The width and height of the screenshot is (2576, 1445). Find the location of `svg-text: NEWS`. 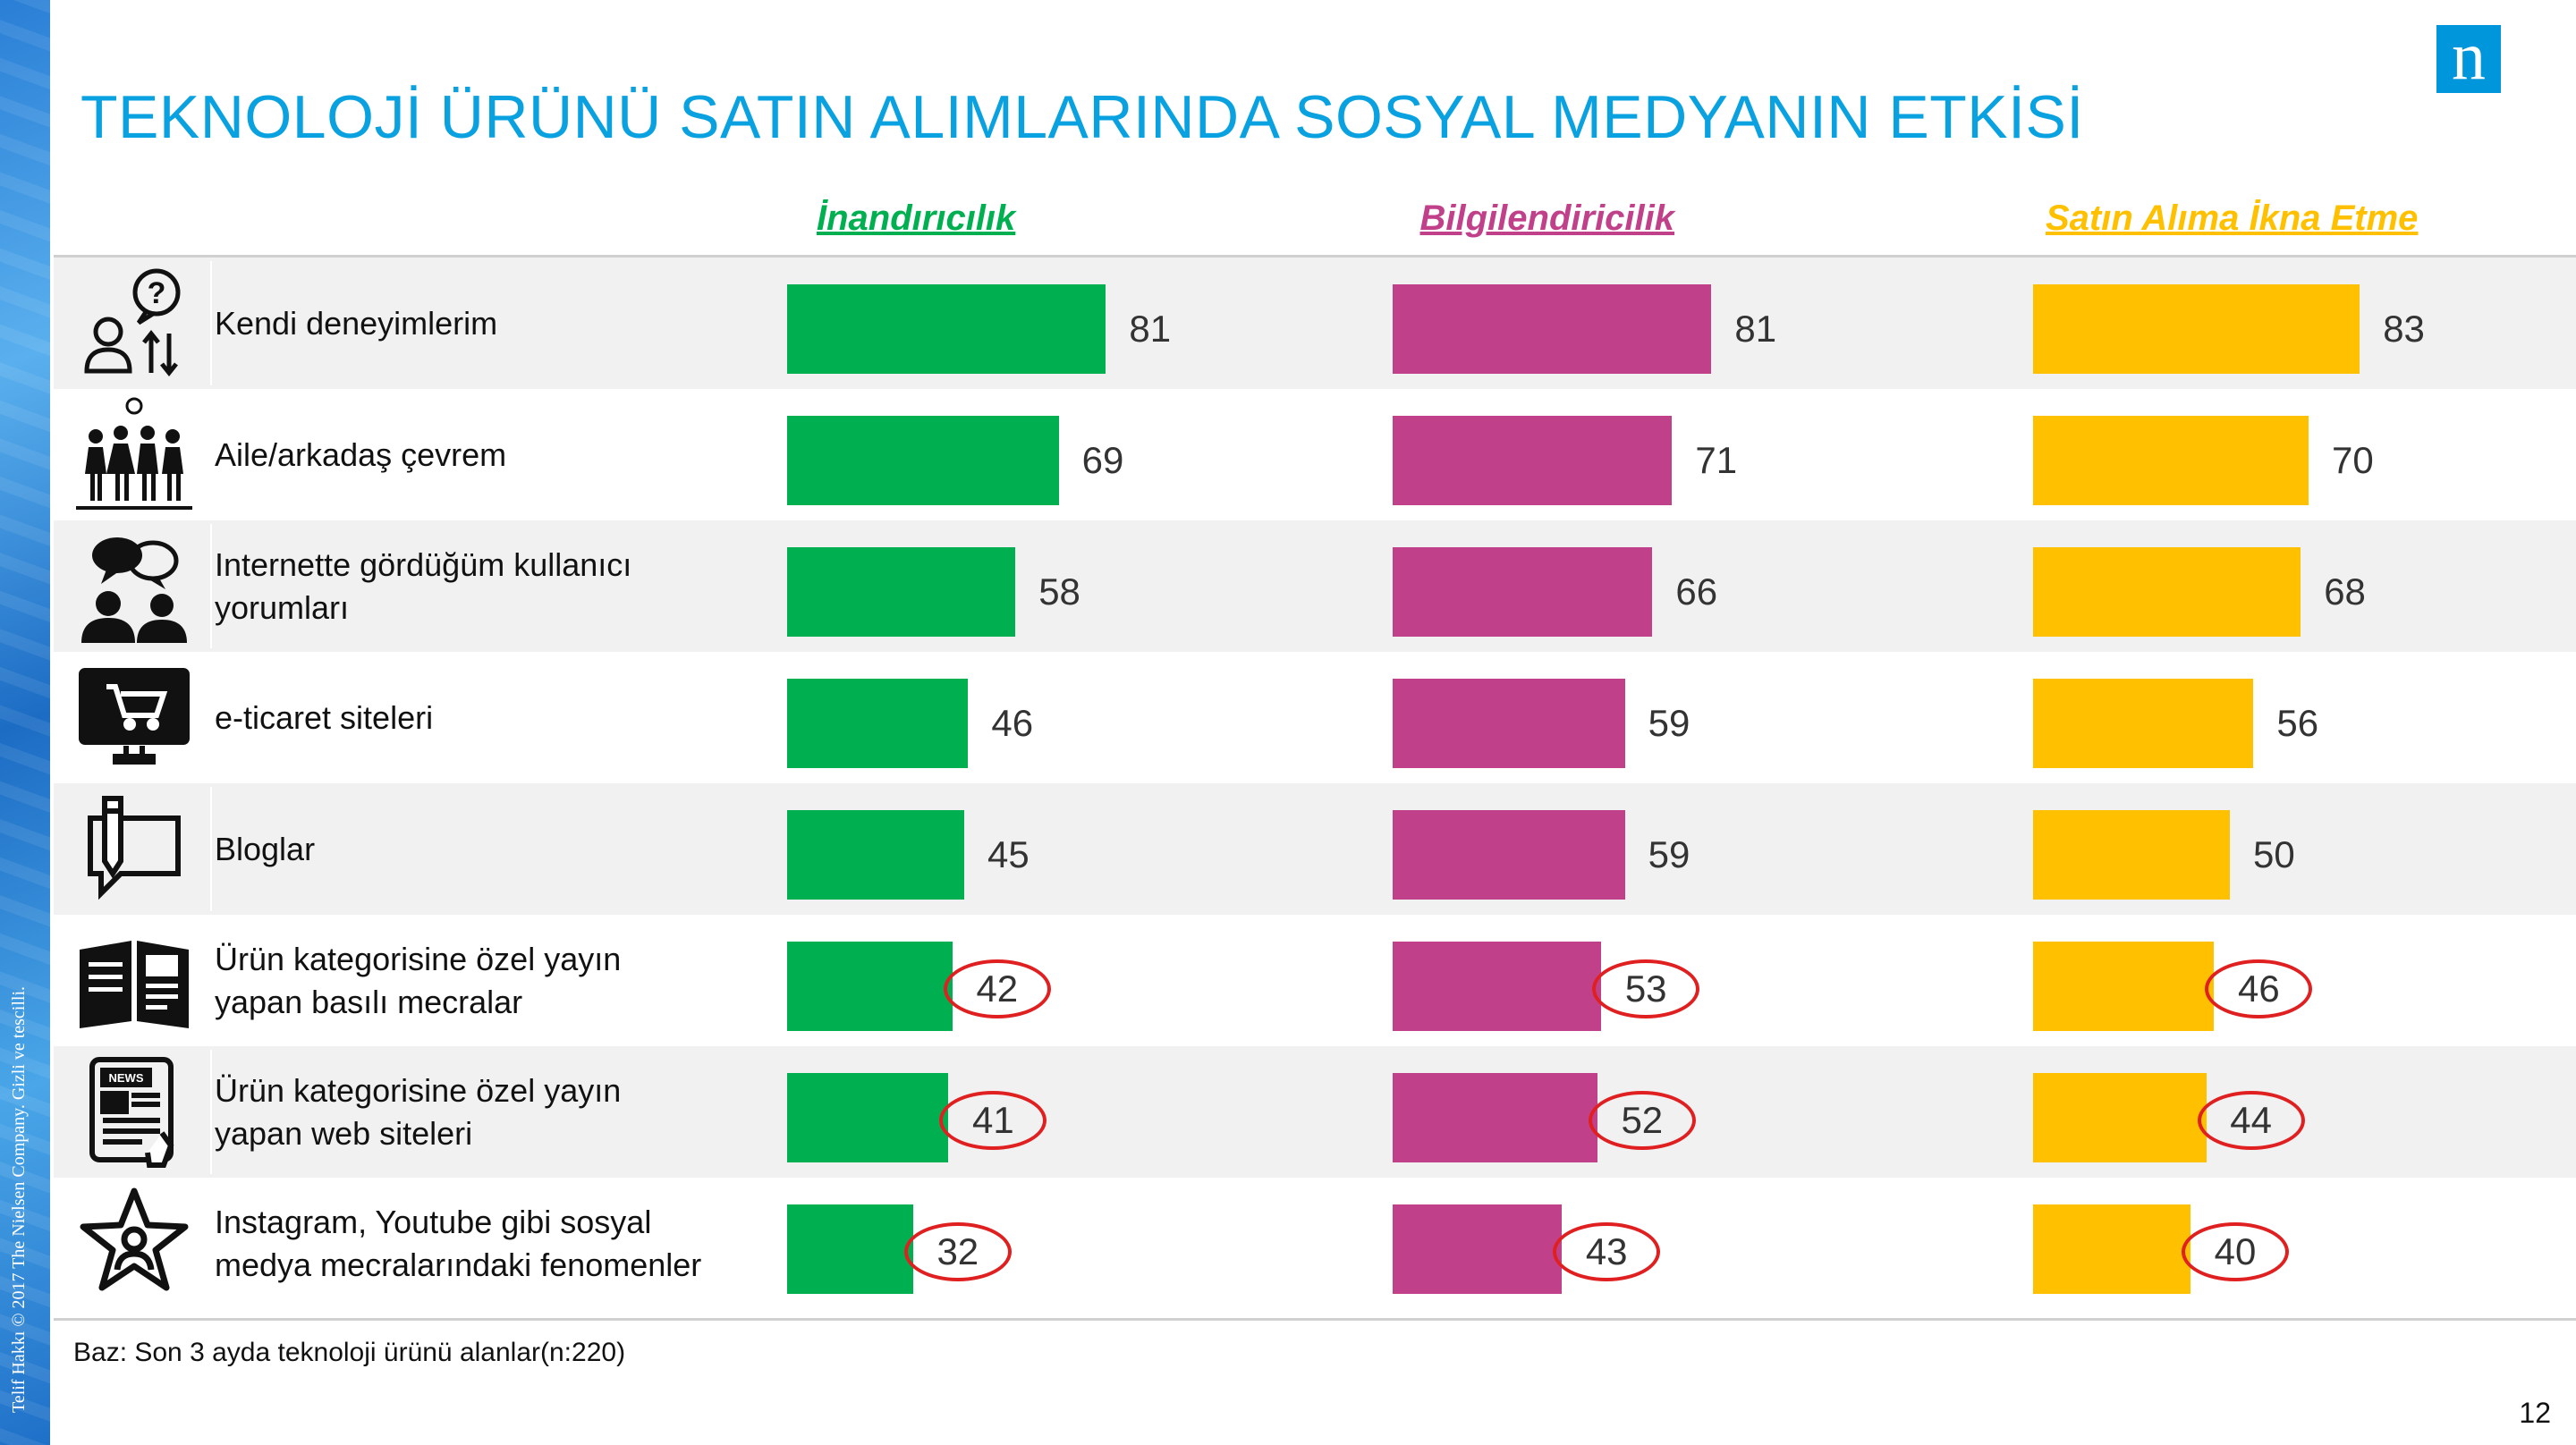

svg-text: NEWS is located at coordinates (126, 1078).